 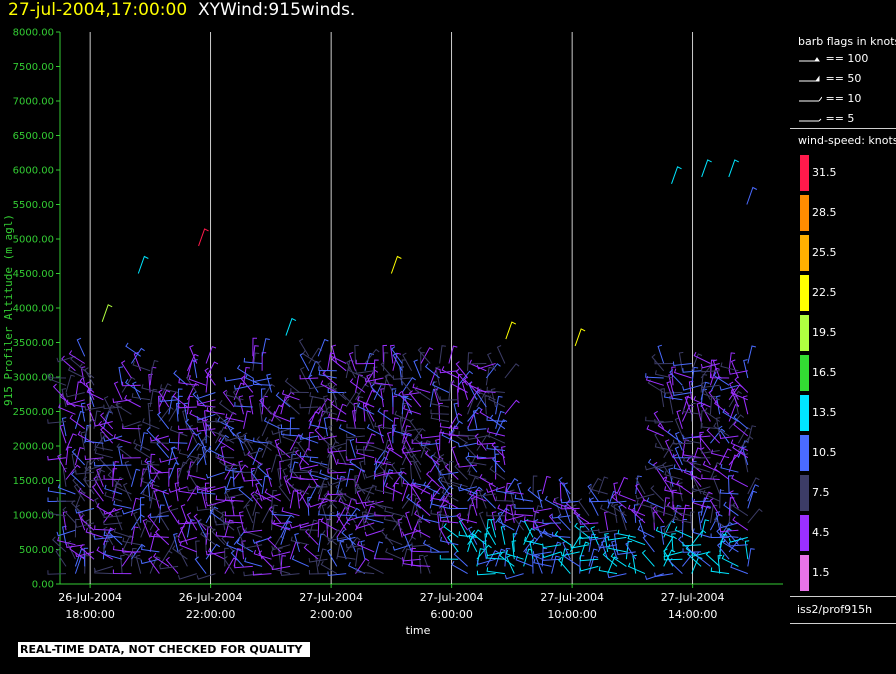 I want to click on wind-barb-icon, so click(x=810, y=120).